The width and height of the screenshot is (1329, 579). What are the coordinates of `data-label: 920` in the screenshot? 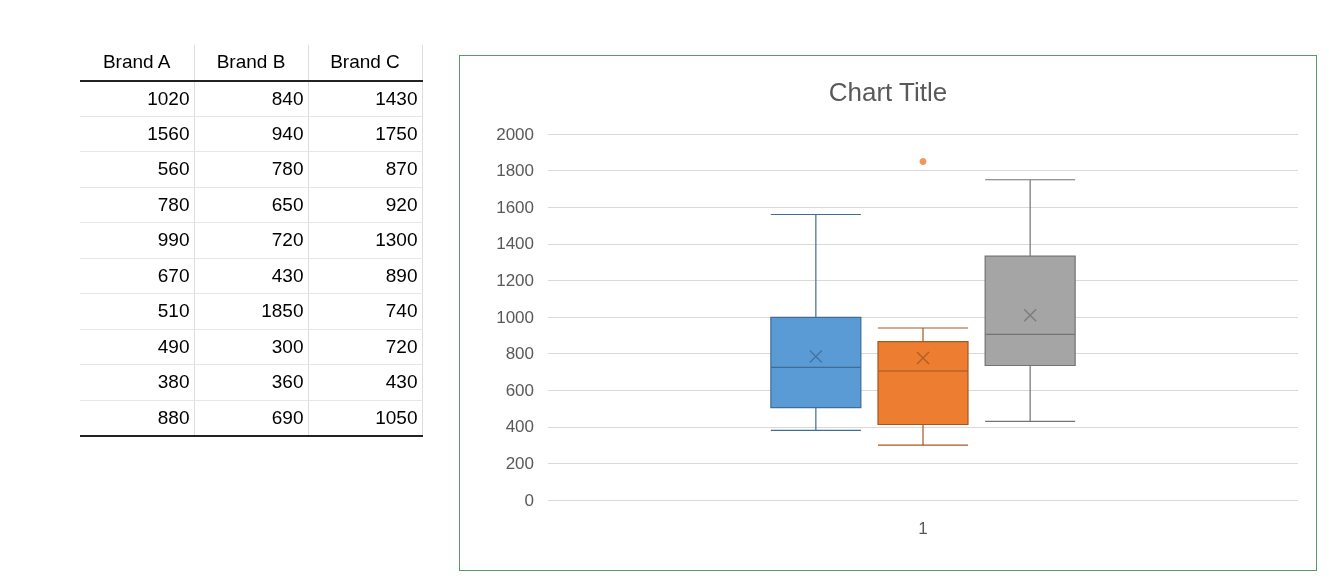 It's located at (365, 205).